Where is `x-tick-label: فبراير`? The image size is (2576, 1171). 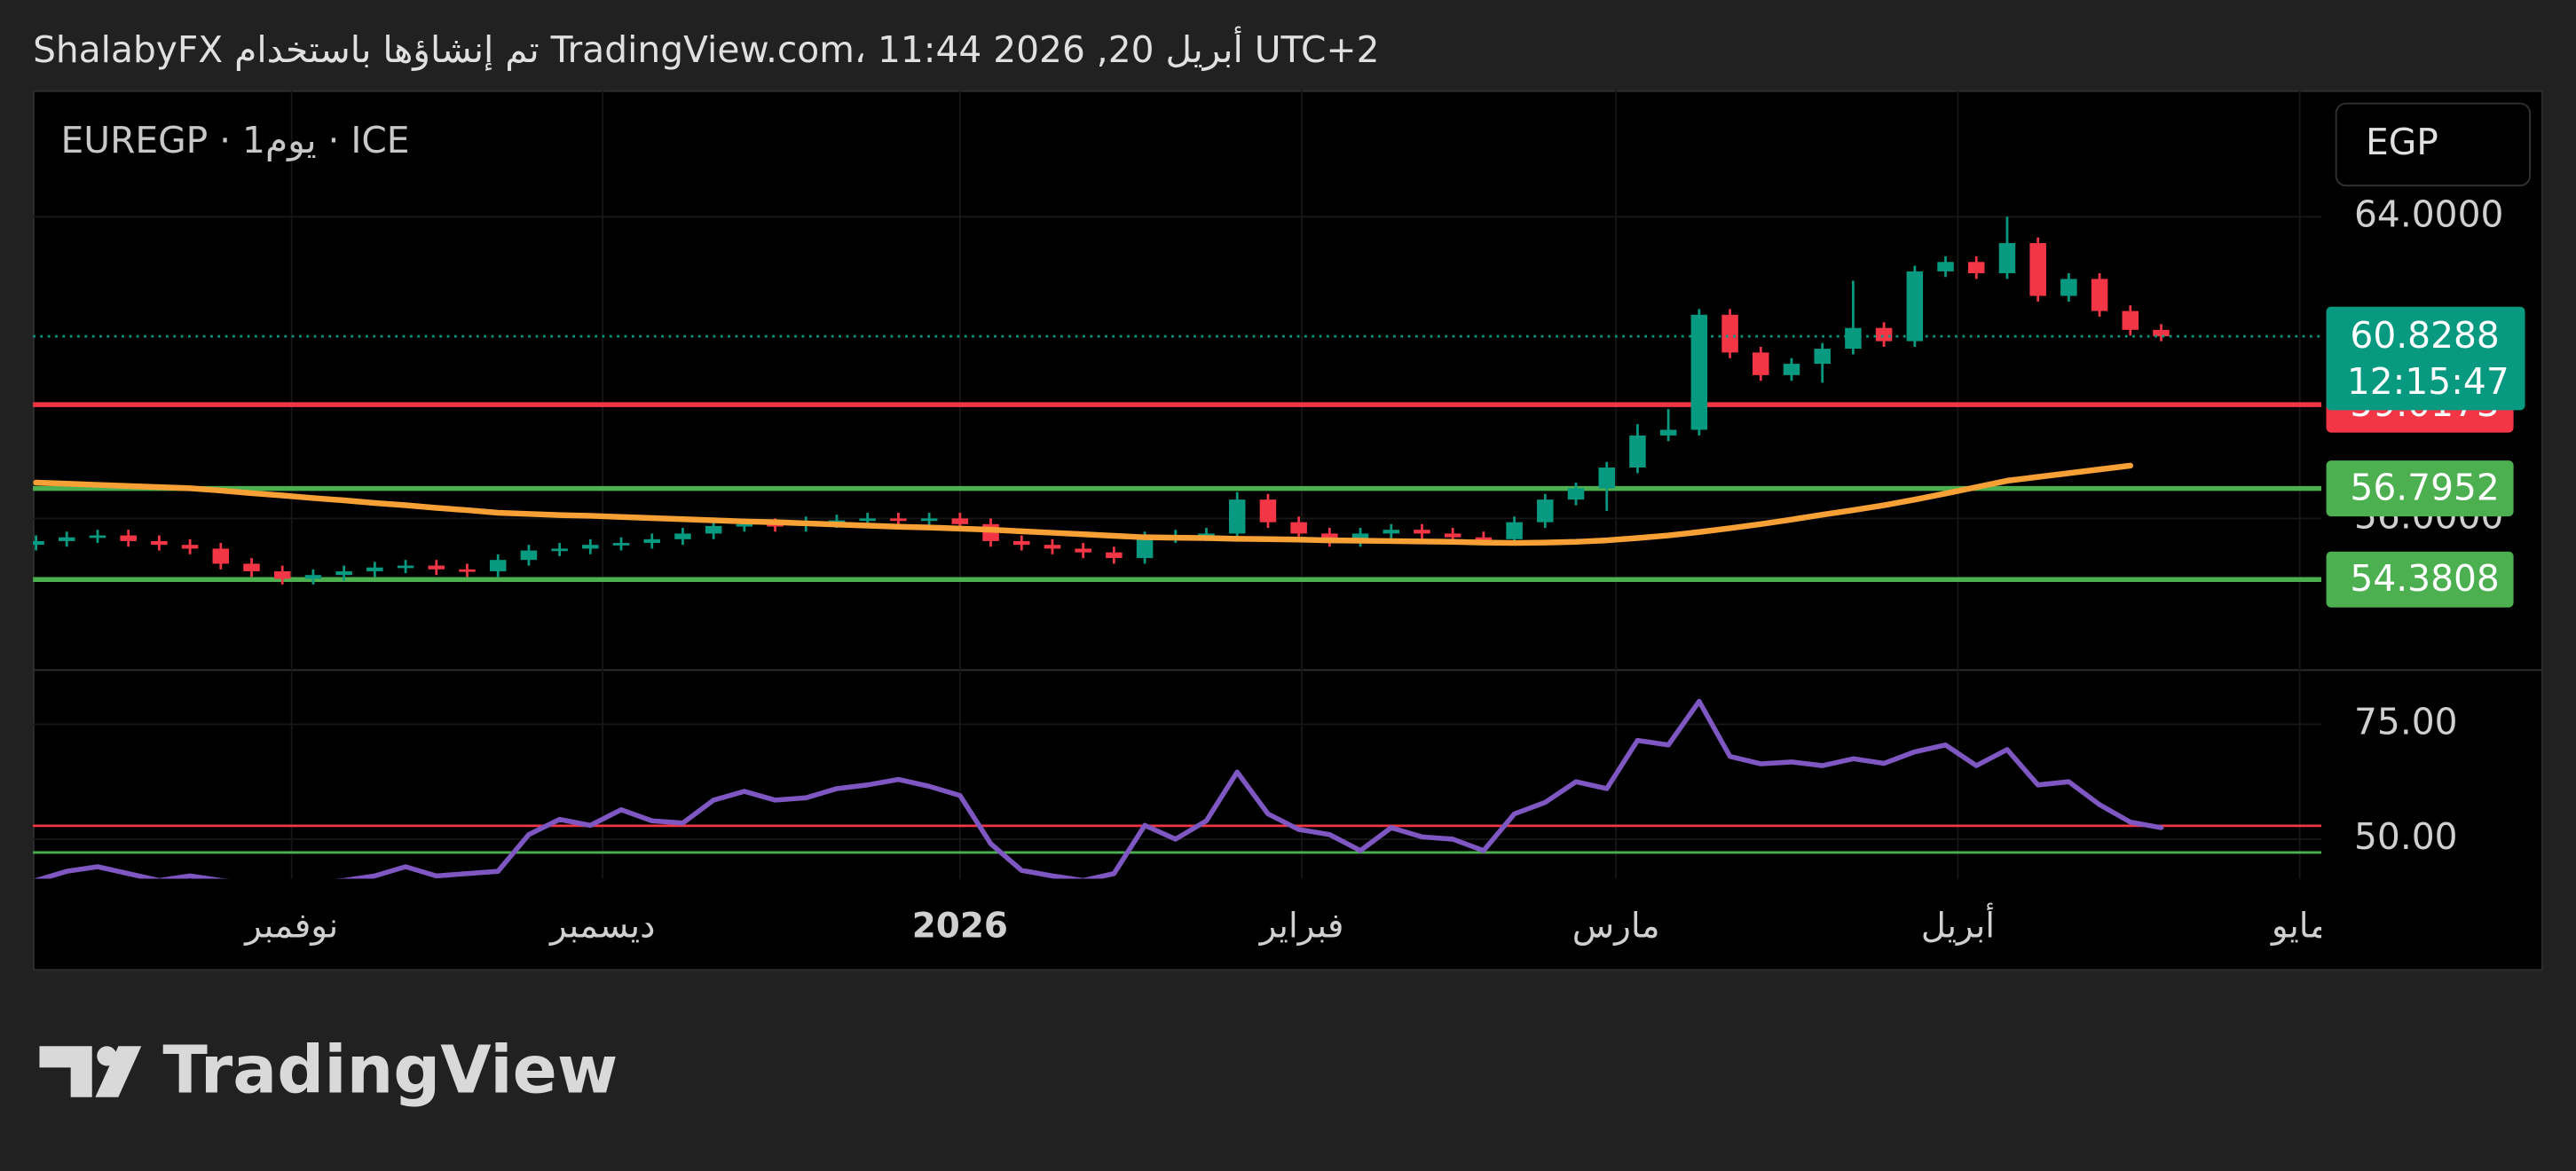 x-tick-label: فبراير is located at coordinates (1301, 927).